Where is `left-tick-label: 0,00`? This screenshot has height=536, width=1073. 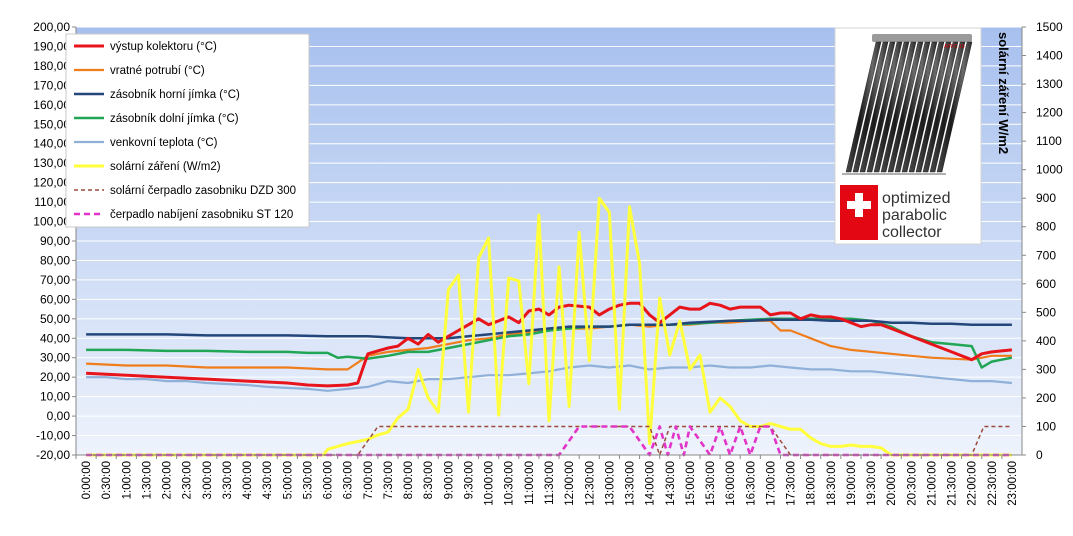
left-tick-label: 0,00 is located at coordinates (59, 416).